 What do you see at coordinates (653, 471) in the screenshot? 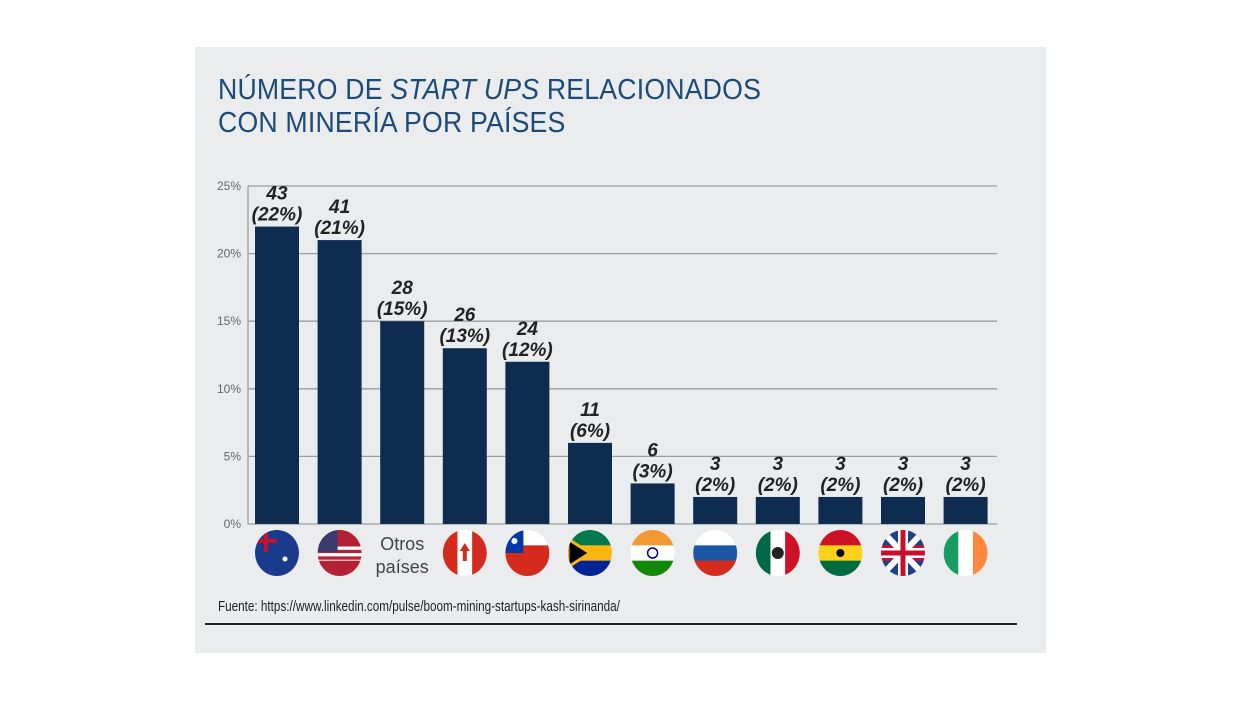
I see `data-label-percent: (3%)` at bounding box center [653, 471].